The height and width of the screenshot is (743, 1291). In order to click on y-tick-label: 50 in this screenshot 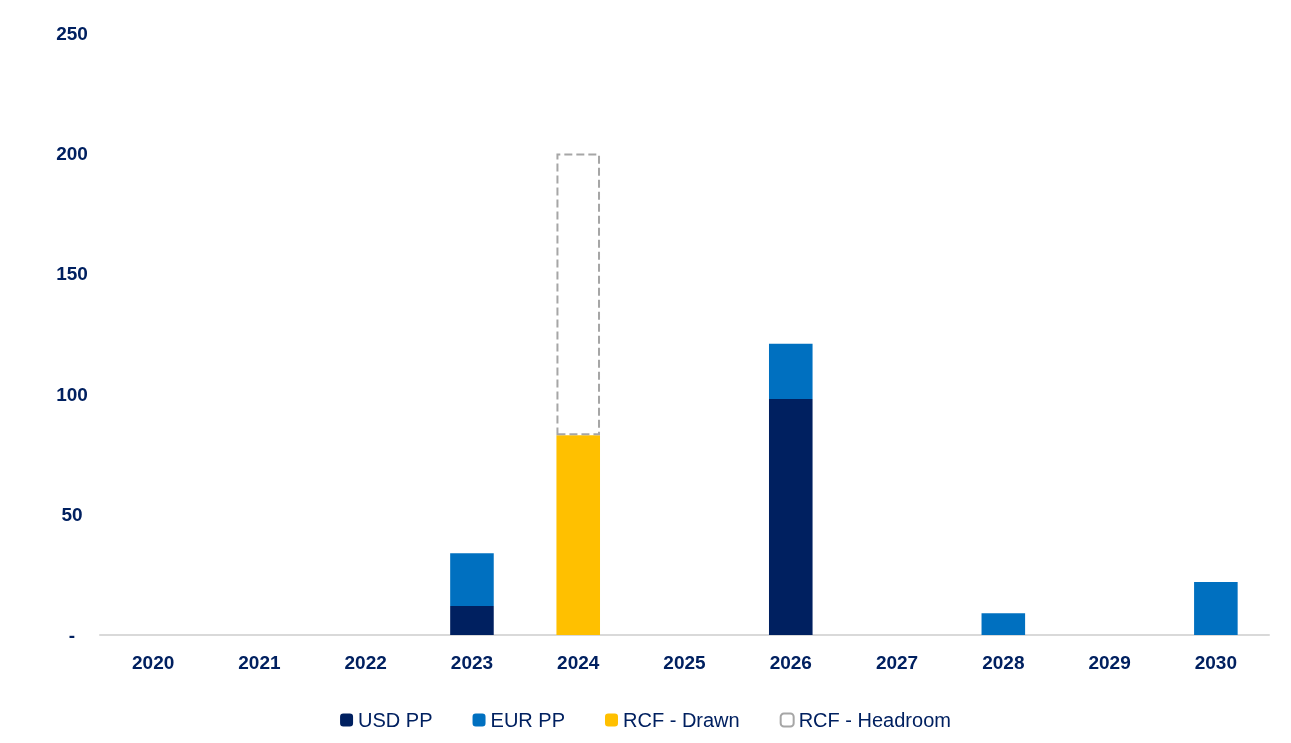, I will do `click(72, 515)`.